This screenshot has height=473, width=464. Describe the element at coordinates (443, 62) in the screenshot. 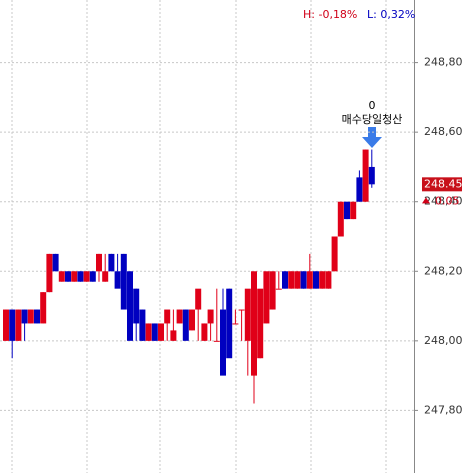

I see `y-tick-label: 248,80` at that location.